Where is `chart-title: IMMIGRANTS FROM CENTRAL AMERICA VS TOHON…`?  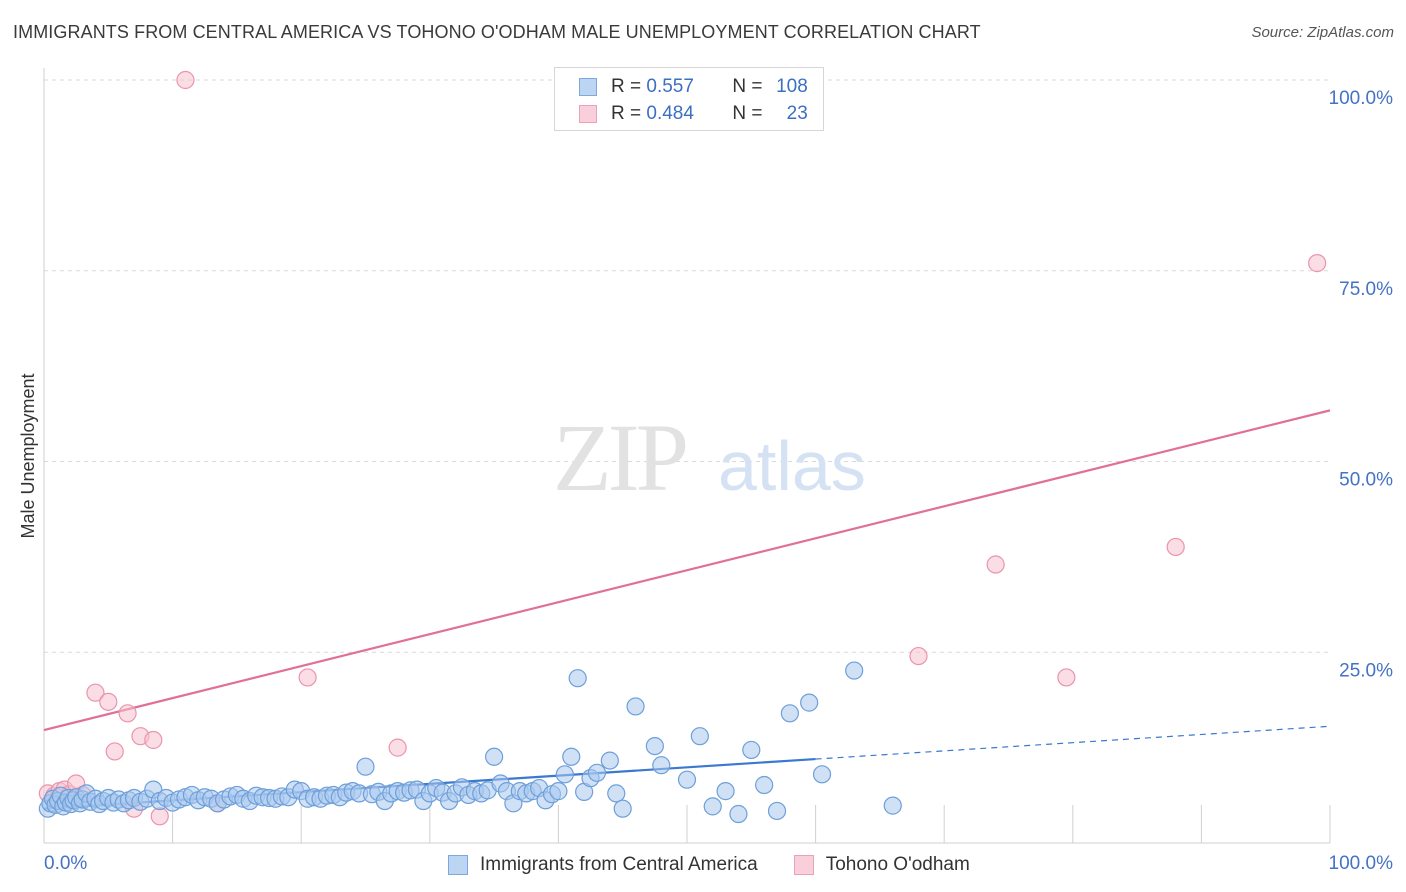 chart-title: IMMIGRANTS FROM CENTRAL AMERICA VS TOHON… is located at coordinates (497, 32).